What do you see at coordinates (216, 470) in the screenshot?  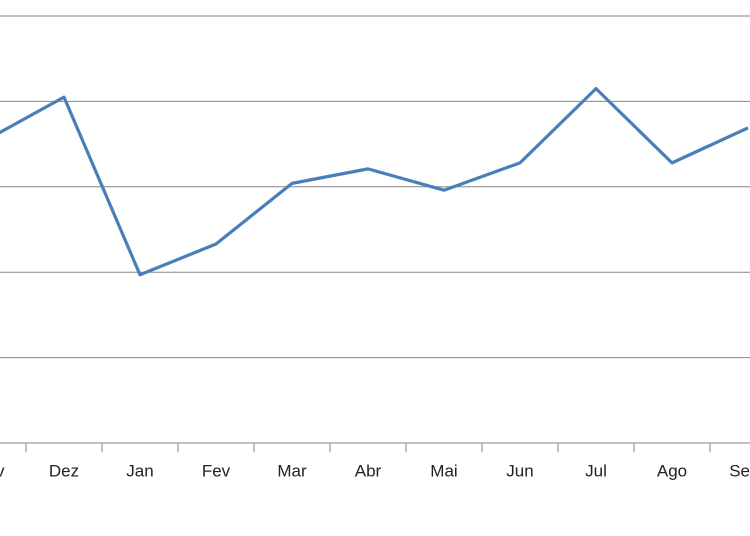 I see `x-tick-label: Fev` at bounding box center [216, 470].